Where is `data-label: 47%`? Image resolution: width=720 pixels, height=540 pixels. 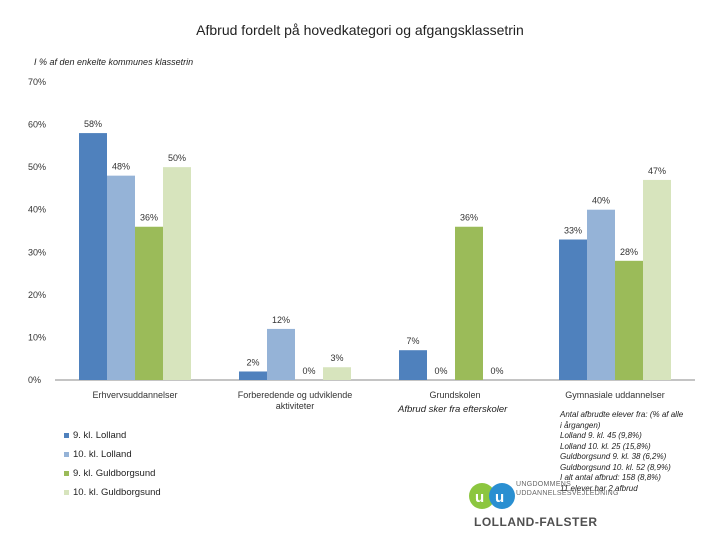 data-label: 47% is located at coordinates (657, 171).